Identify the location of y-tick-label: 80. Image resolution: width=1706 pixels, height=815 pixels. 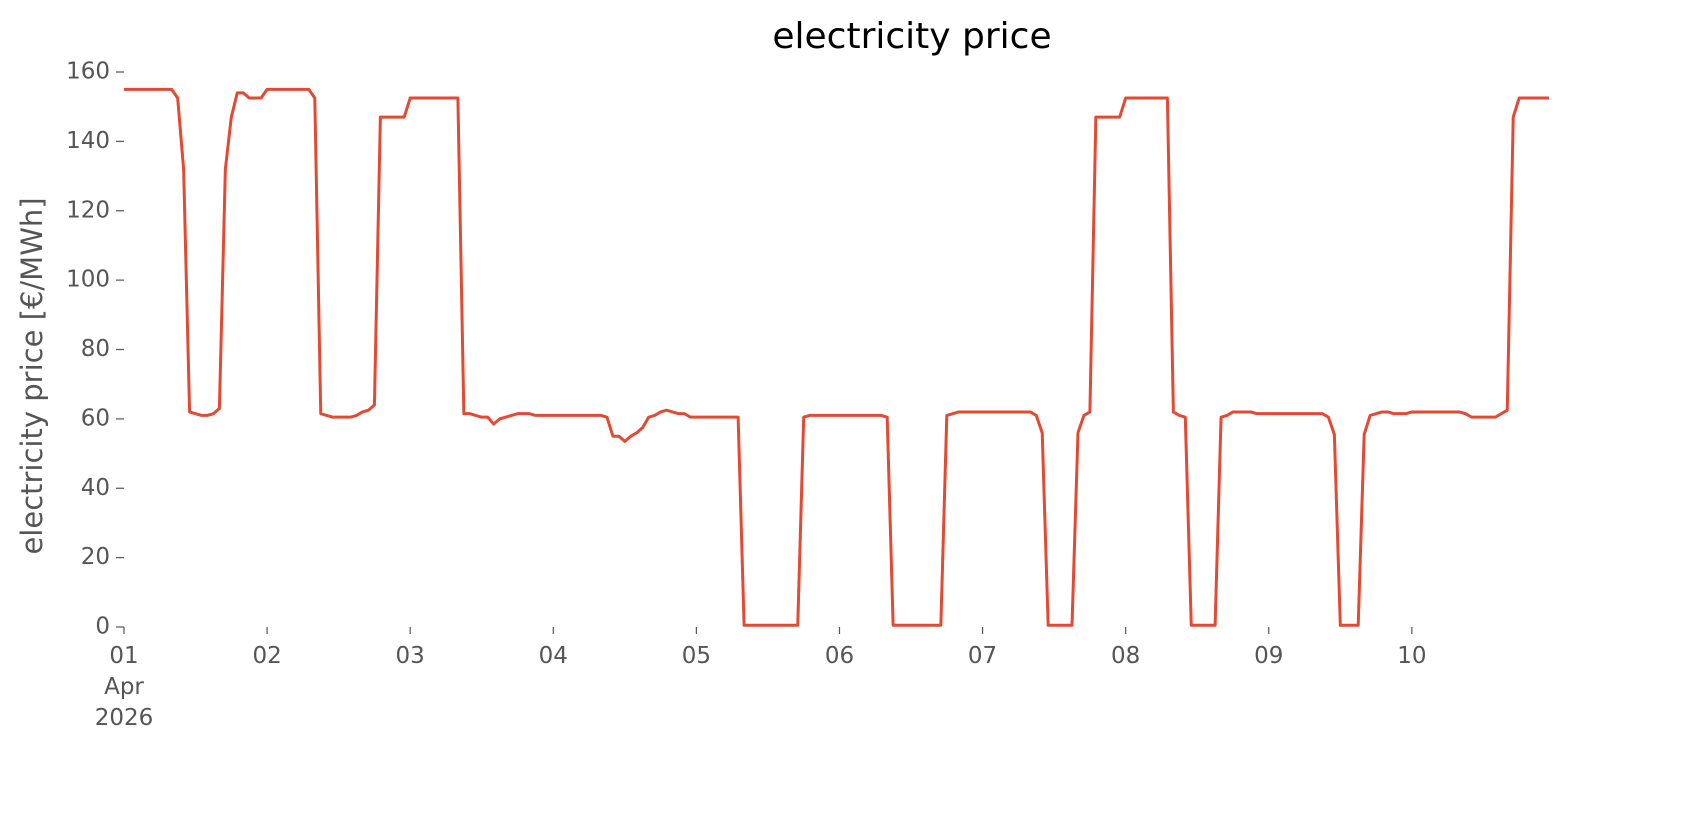
(95, 349).